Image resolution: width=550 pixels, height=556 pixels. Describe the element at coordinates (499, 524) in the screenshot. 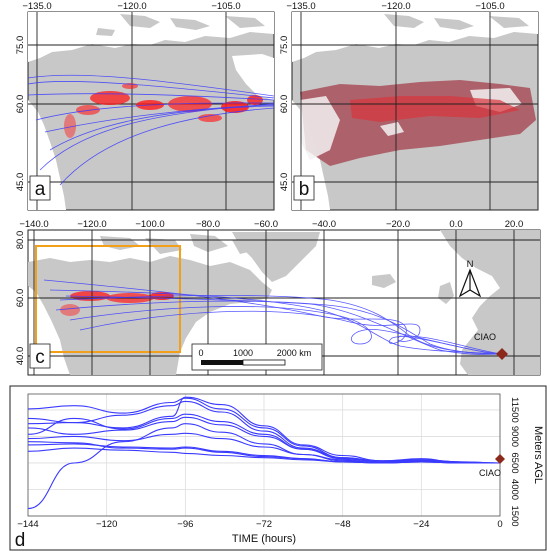

I see `x-tick-label: 0` at that location.